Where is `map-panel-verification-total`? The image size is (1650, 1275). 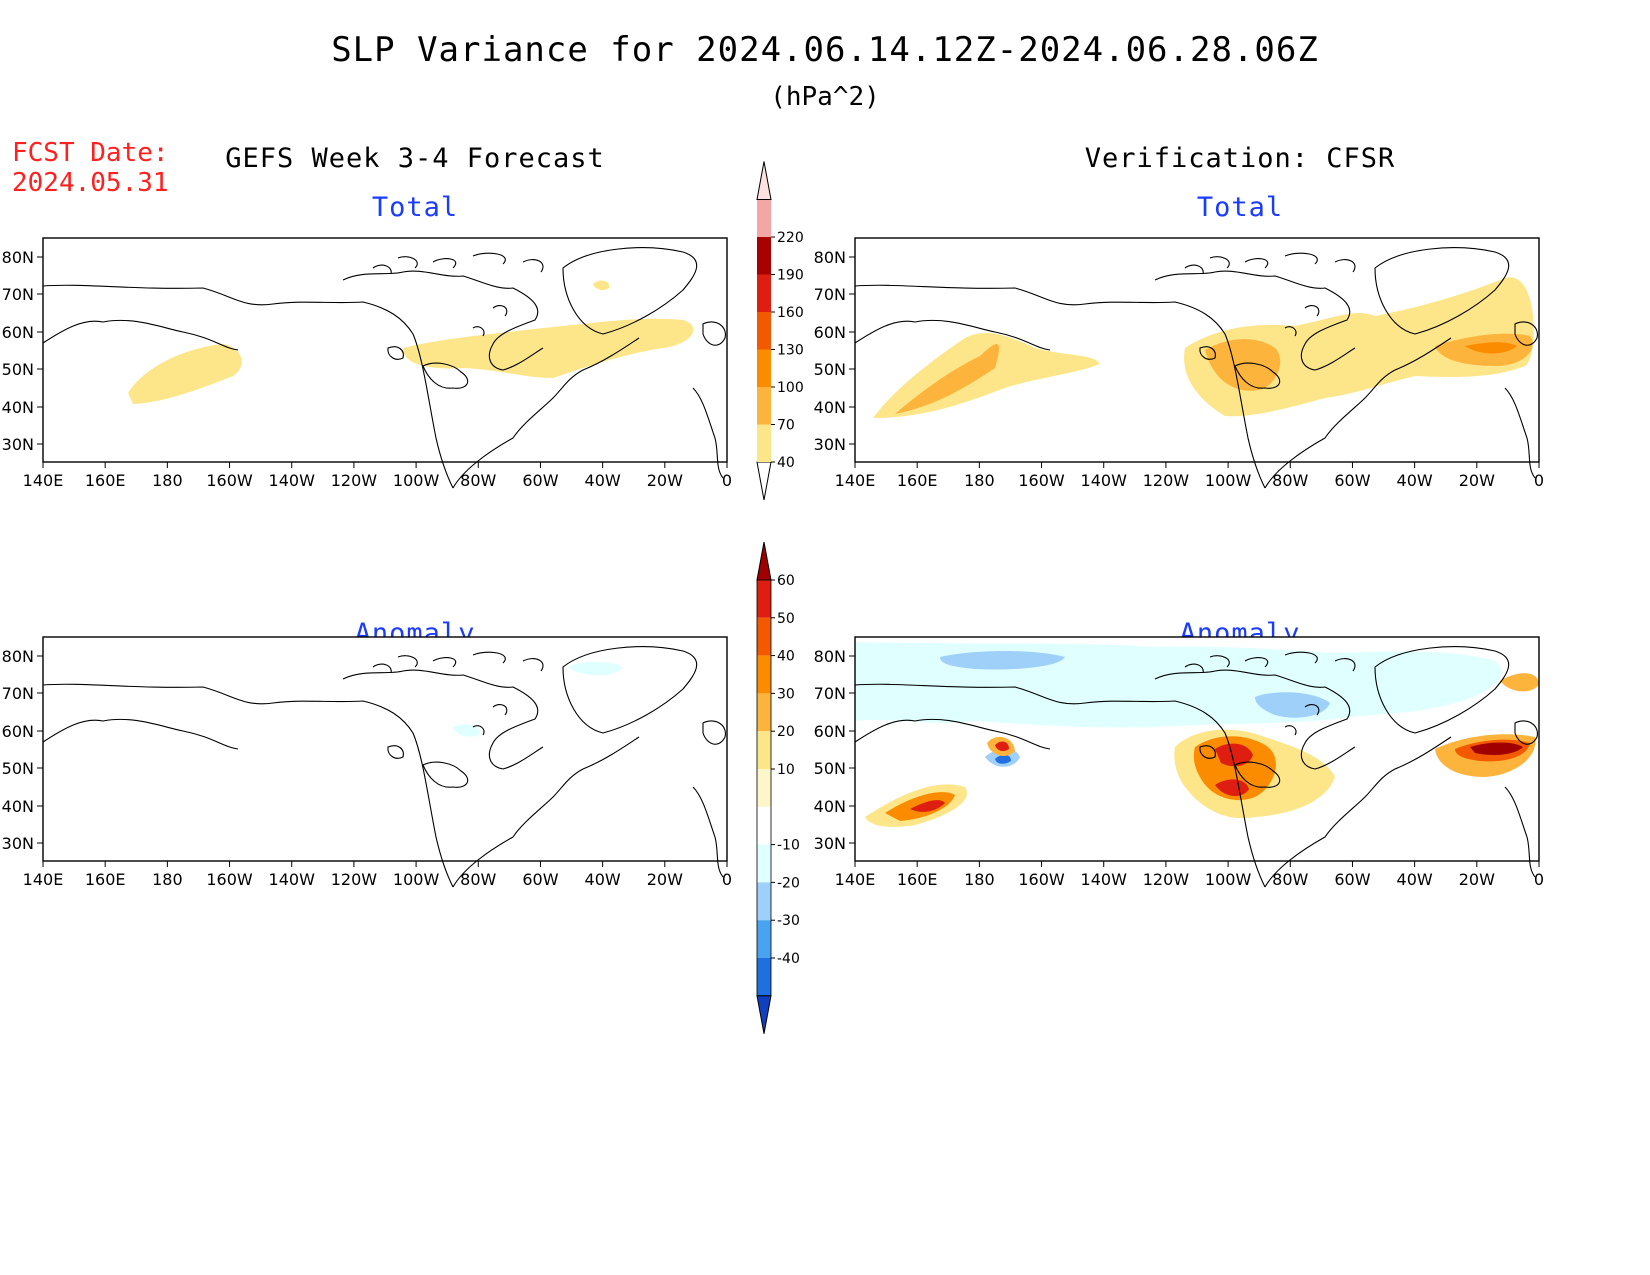 map-panel-verification-total is located at coordinates (1196, 363).